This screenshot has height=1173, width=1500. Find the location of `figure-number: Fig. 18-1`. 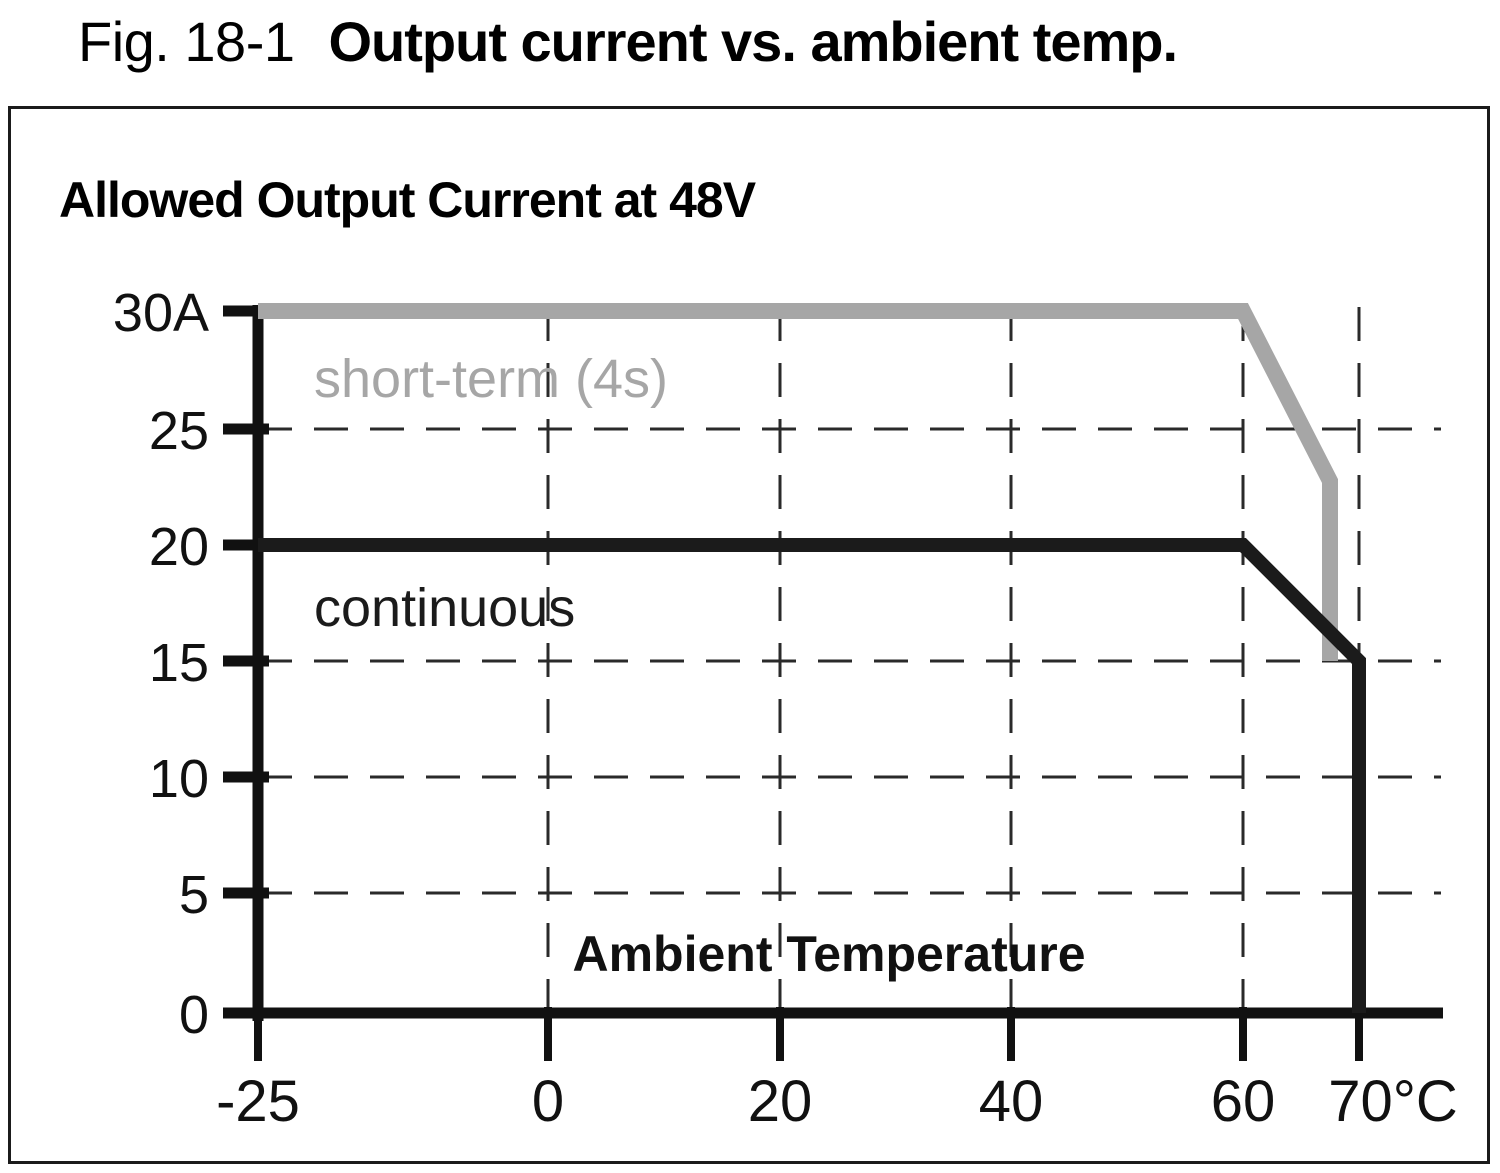

figure-number: Fig. 18-1 is located at coordinates (186, 41).